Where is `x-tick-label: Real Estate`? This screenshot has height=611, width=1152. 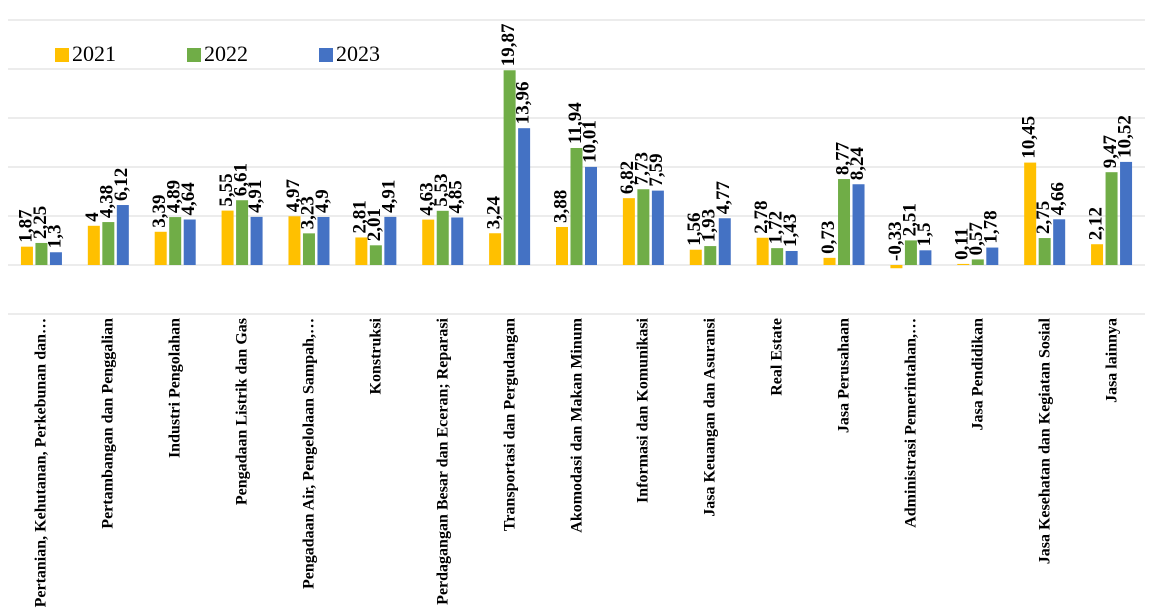 x-tick-label: Real Estate is located at coordinates (777, 357).